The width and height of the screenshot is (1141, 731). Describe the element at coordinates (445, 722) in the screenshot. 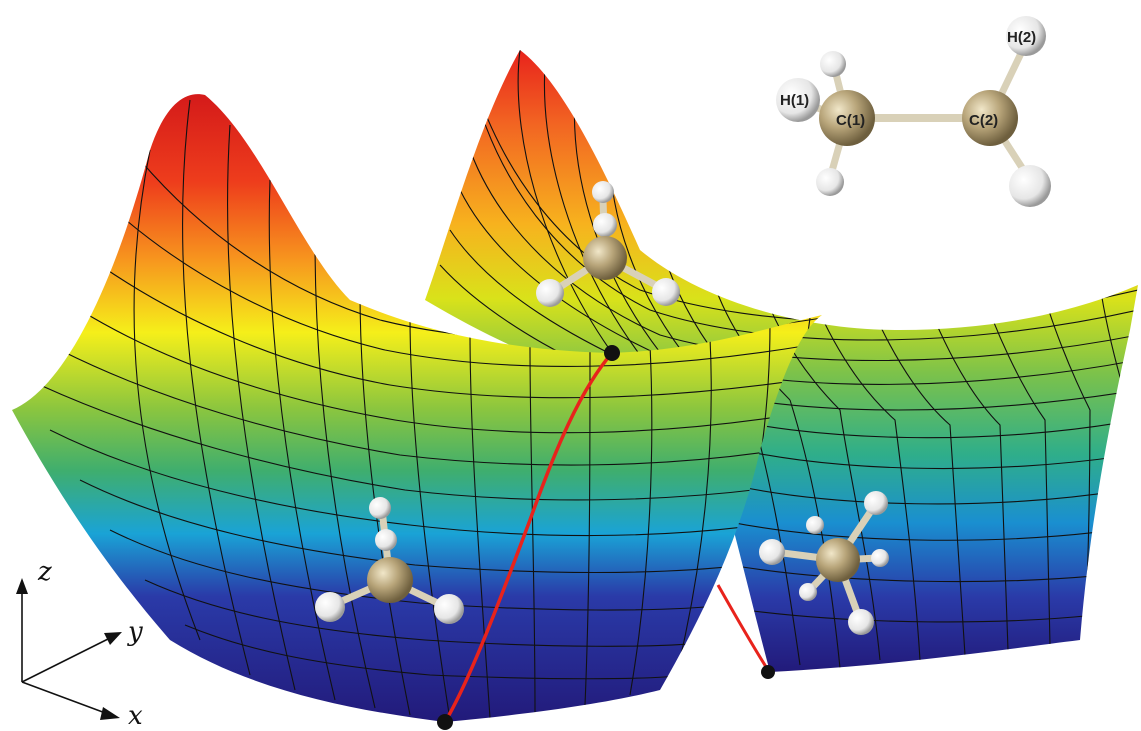

I see `minimum-point-front` at that location.